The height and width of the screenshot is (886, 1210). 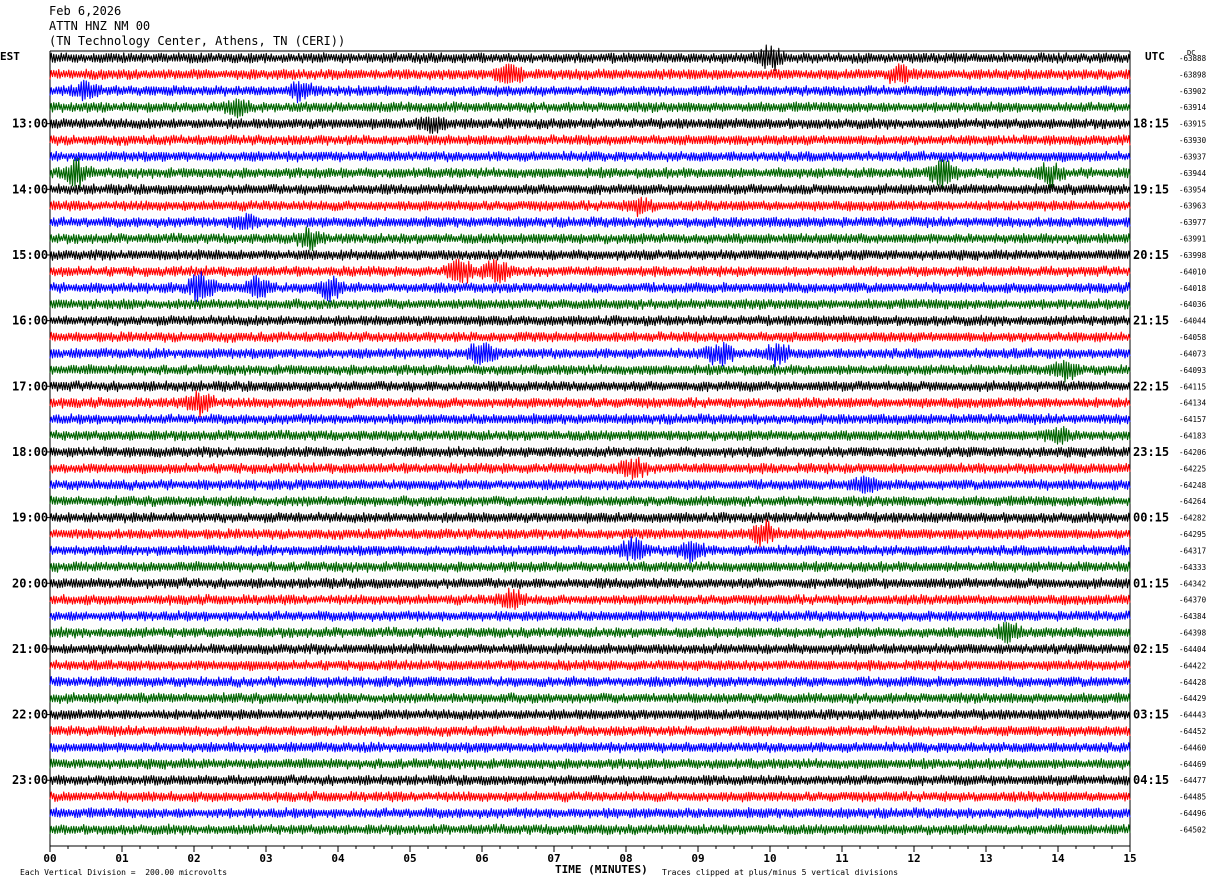 I want to click on right-hour-label: 22:15, so click(x=1151, y=386).